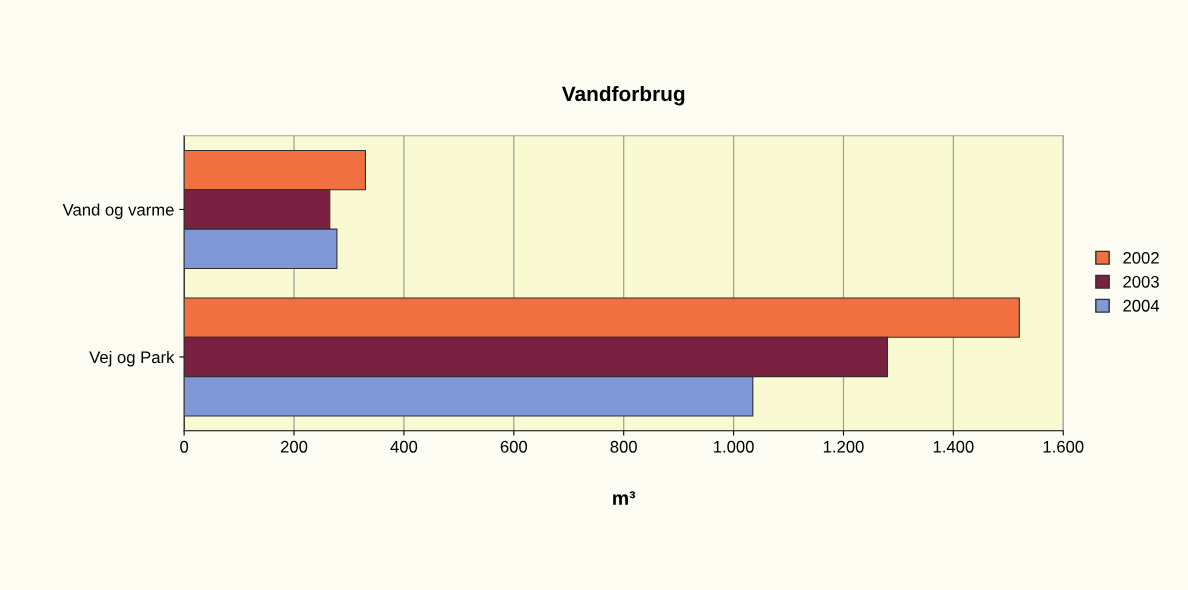 The height and width of the screenshot is (590, 1188). Describe the element at coordinates (184, 446) in the screenshot. I see `x-tick-label: 0` at that location.